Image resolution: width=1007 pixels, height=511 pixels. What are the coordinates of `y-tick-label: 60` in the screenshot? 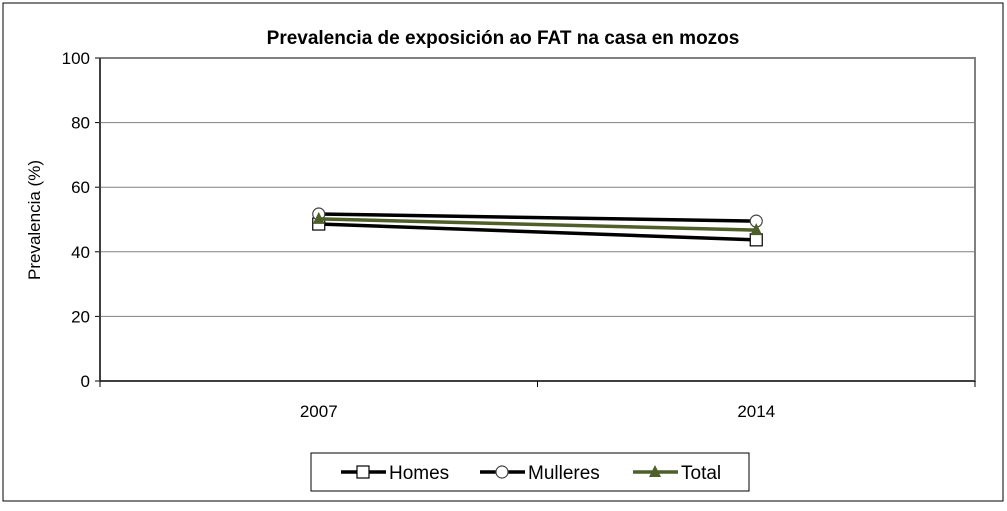 It's located at (80, 187).